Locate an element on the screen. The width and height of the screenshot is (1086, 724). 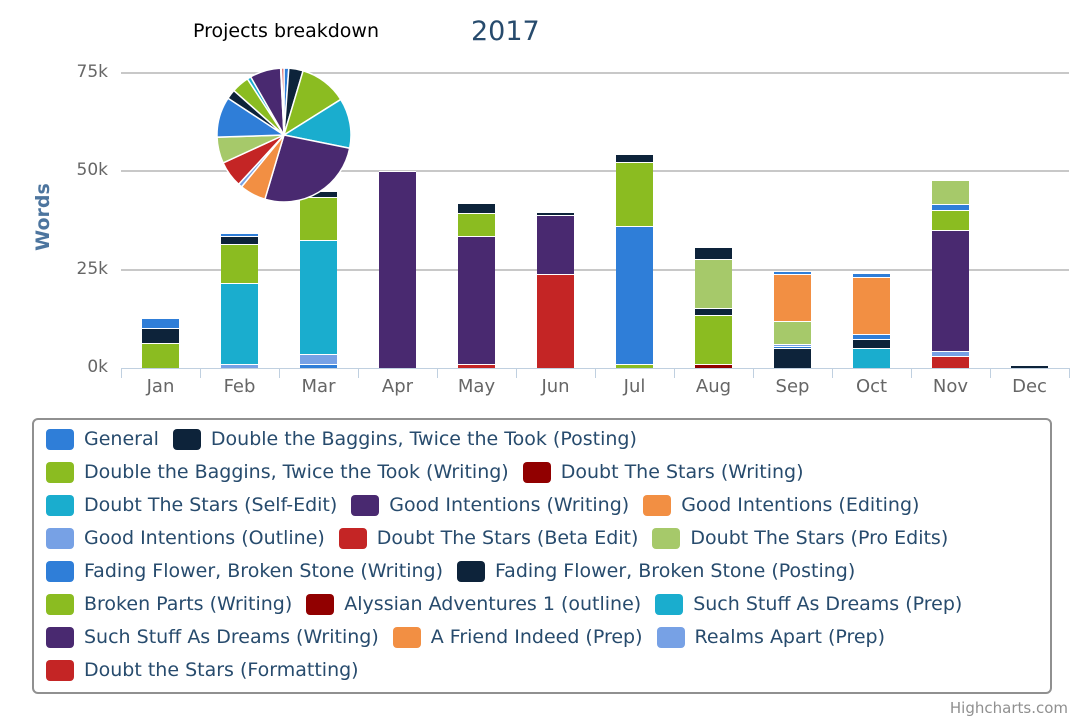
x-tick-label: Jul is located at coordinates (634, 386).